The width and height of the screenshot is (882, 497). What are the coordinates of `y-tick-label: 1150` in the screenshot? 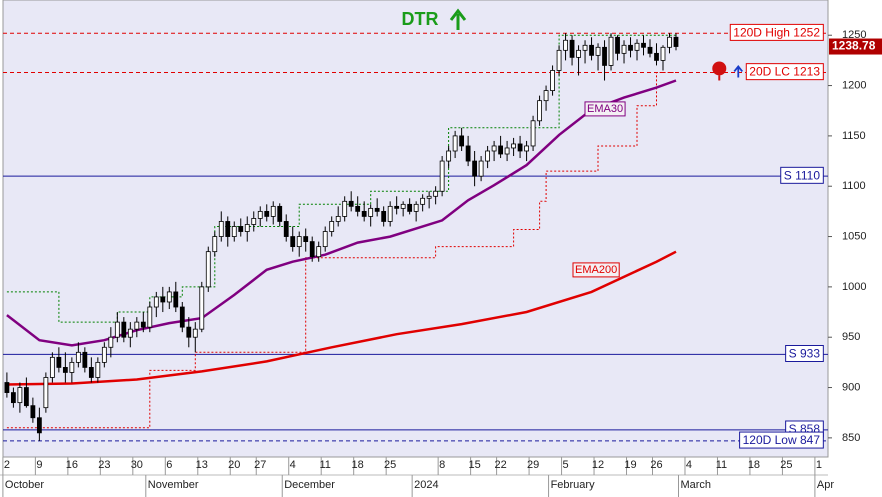 It's located at (854, 136).